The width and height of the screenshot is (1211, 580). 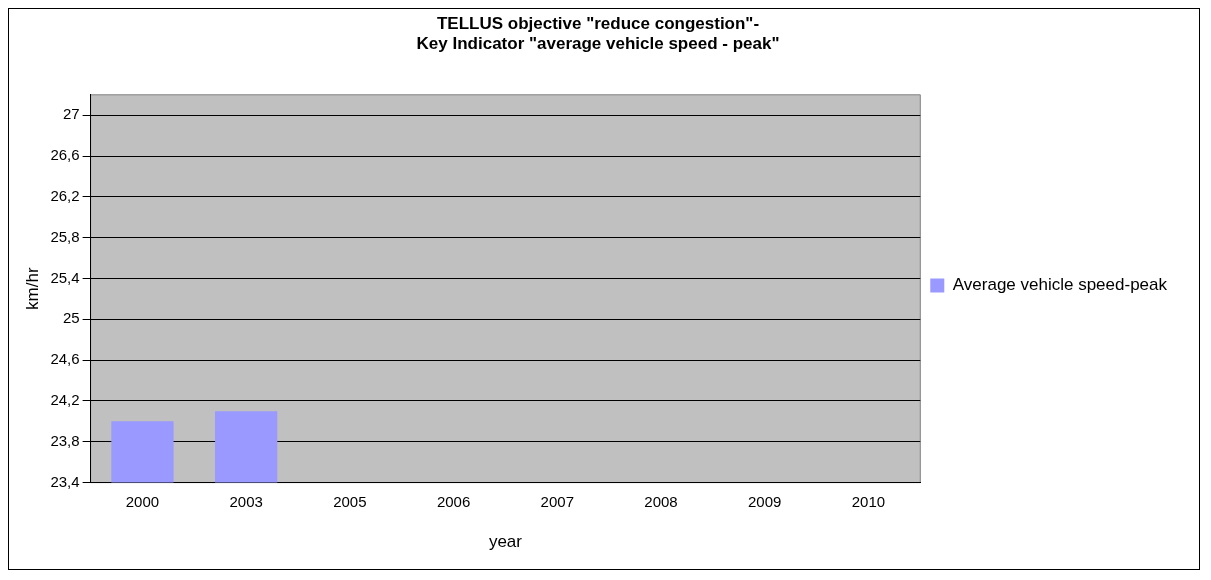 I want to click on x-tick-label: 2007, so click(x=557, y=501).